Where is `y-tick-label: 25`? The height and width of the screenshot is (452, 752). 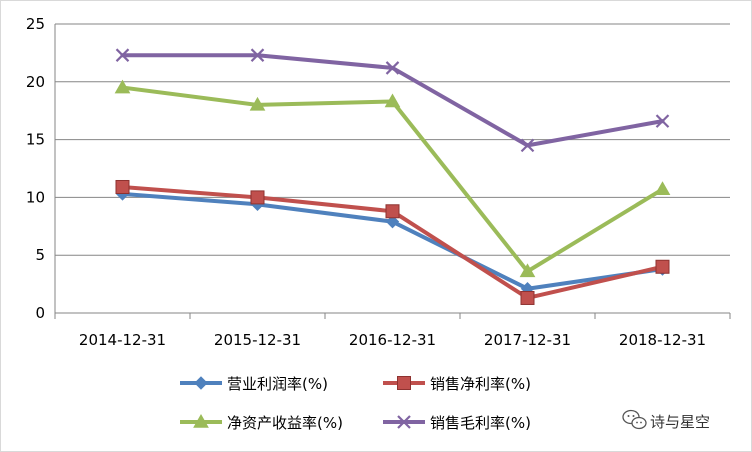 y-tick-label: 25 is located at coordinates (35, 24).